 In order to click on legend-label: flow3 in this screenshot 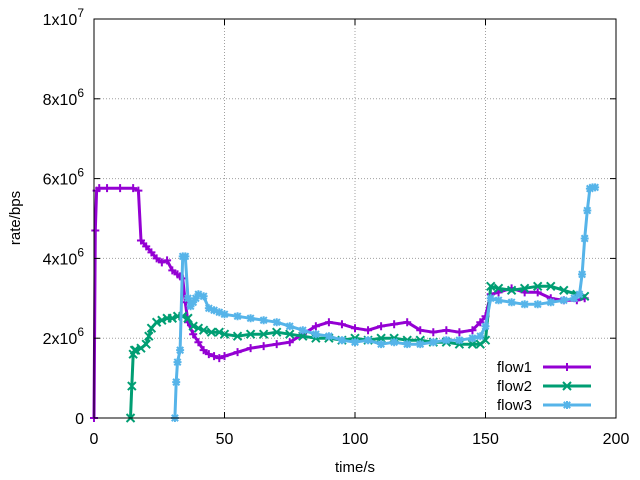, I will do `click(514, 405)`.